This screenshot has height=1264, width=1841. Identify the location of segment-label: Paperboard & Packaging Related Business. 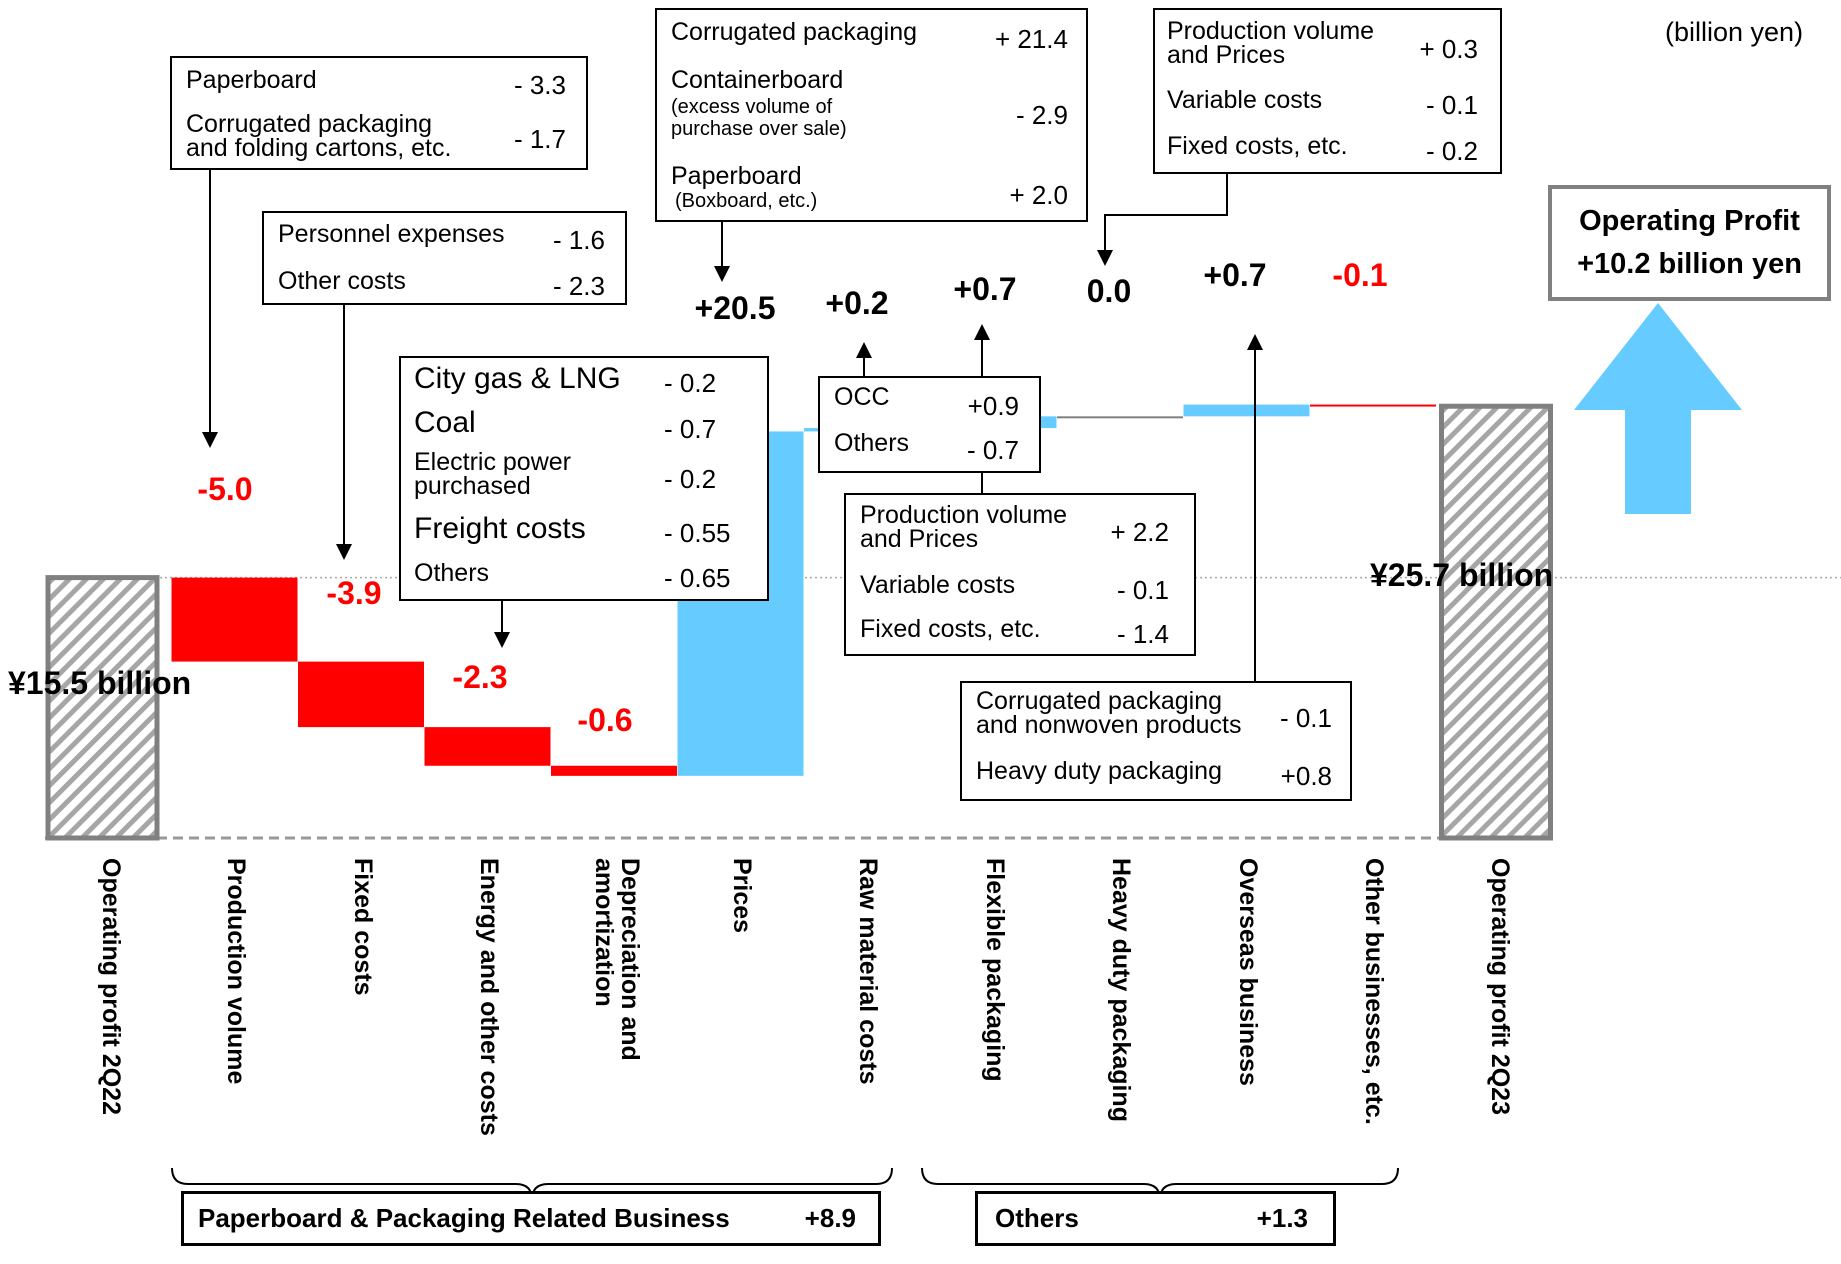
(464, 1218).